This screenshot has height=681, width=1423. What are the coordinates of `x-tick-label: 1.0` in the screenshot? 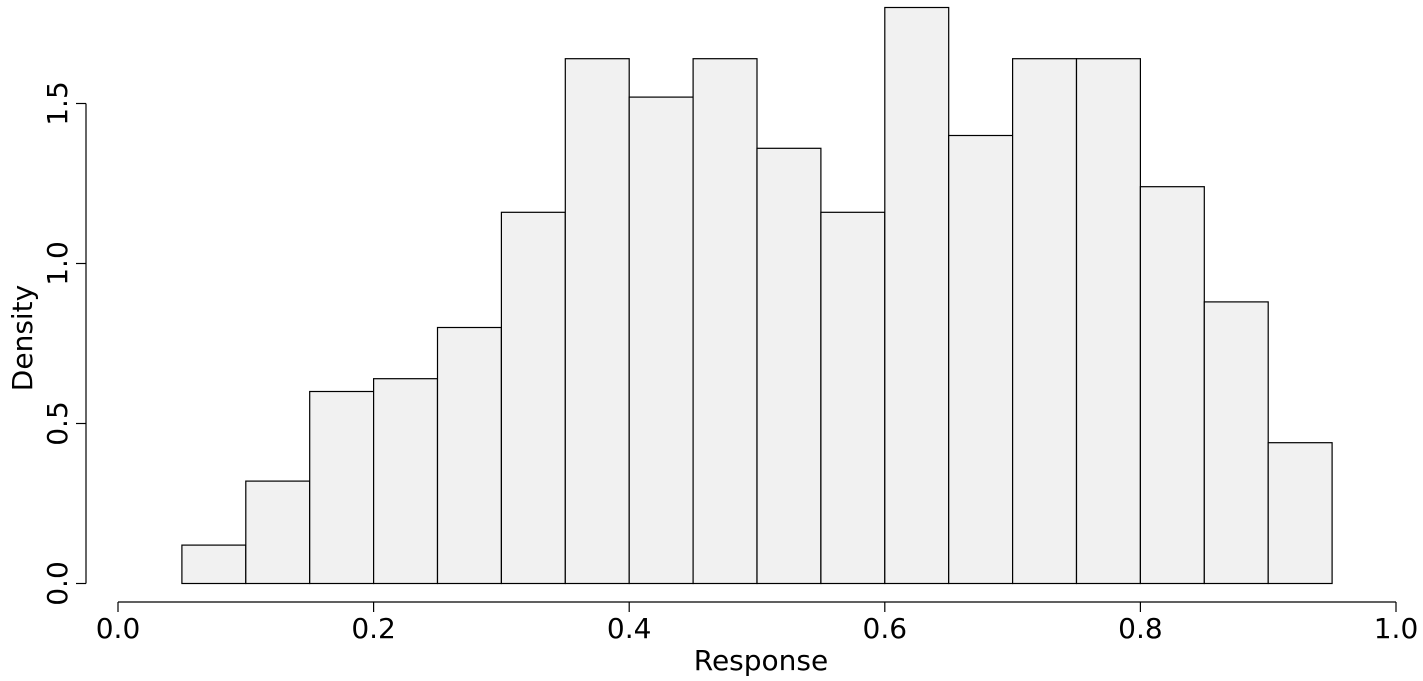 It's located at (1396, 628).